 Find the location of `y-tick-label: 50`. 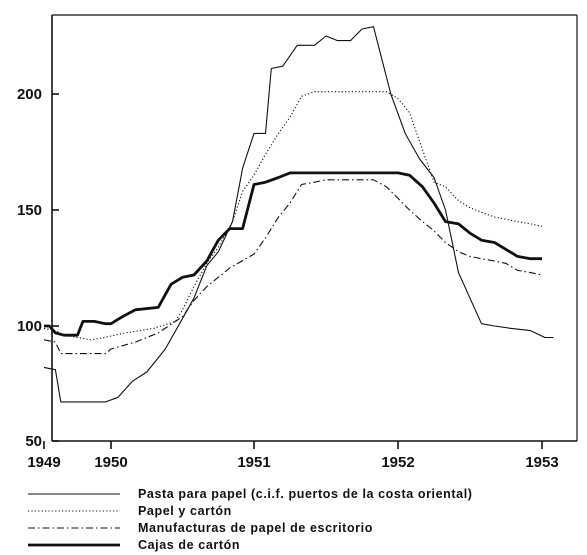

y-tick-label: 50 is located at coordinates (33, 441).